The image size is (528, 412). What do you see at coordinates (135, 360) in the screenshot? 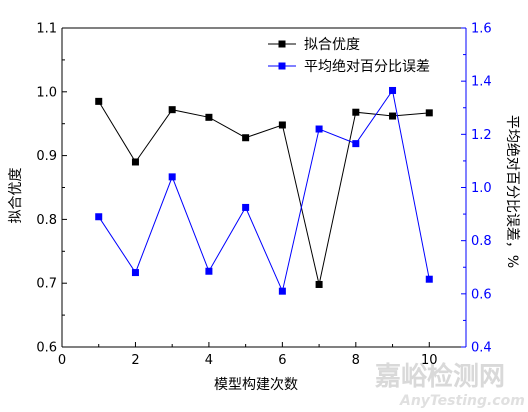
I see `x-tick-label: 2` at bounding box center [135, 360].